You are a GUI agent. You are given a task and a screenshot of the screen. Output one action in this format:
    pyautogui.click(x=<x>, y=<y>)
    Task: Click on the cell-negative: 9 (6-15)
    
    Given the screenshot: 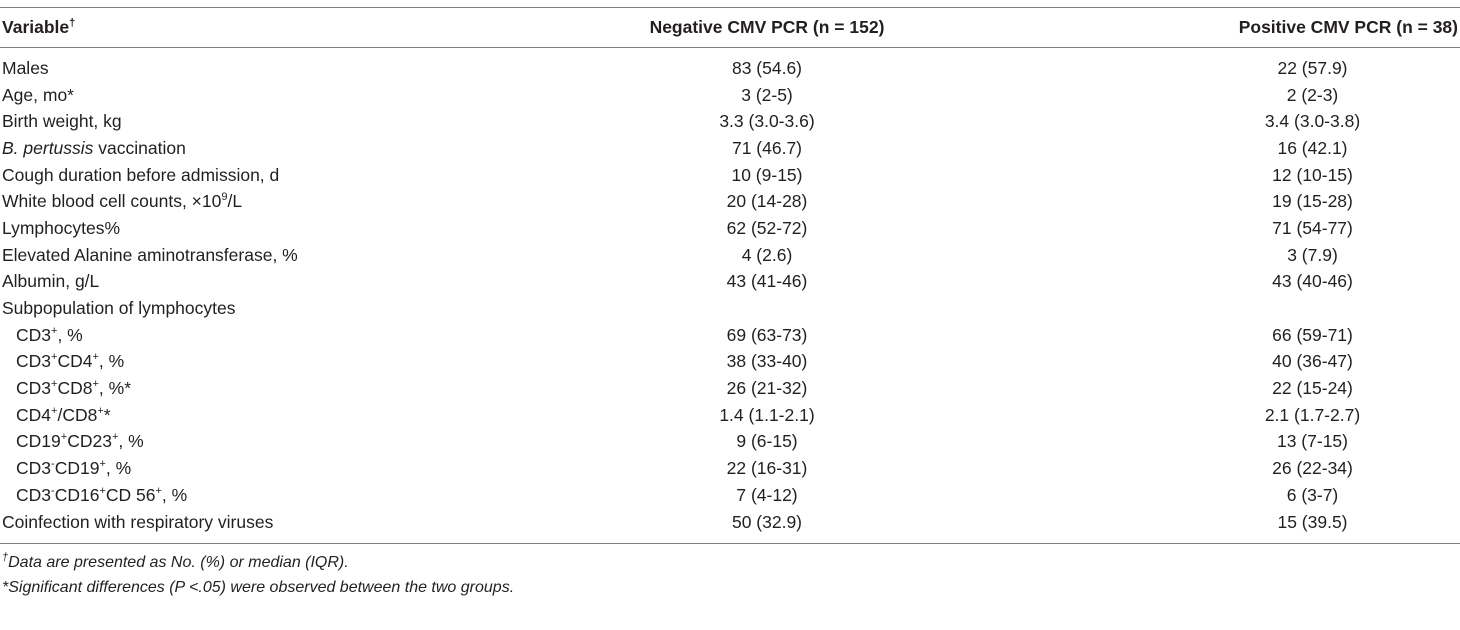 What is the action you would take?
    pyautogui.click(x=767, y=441)
    